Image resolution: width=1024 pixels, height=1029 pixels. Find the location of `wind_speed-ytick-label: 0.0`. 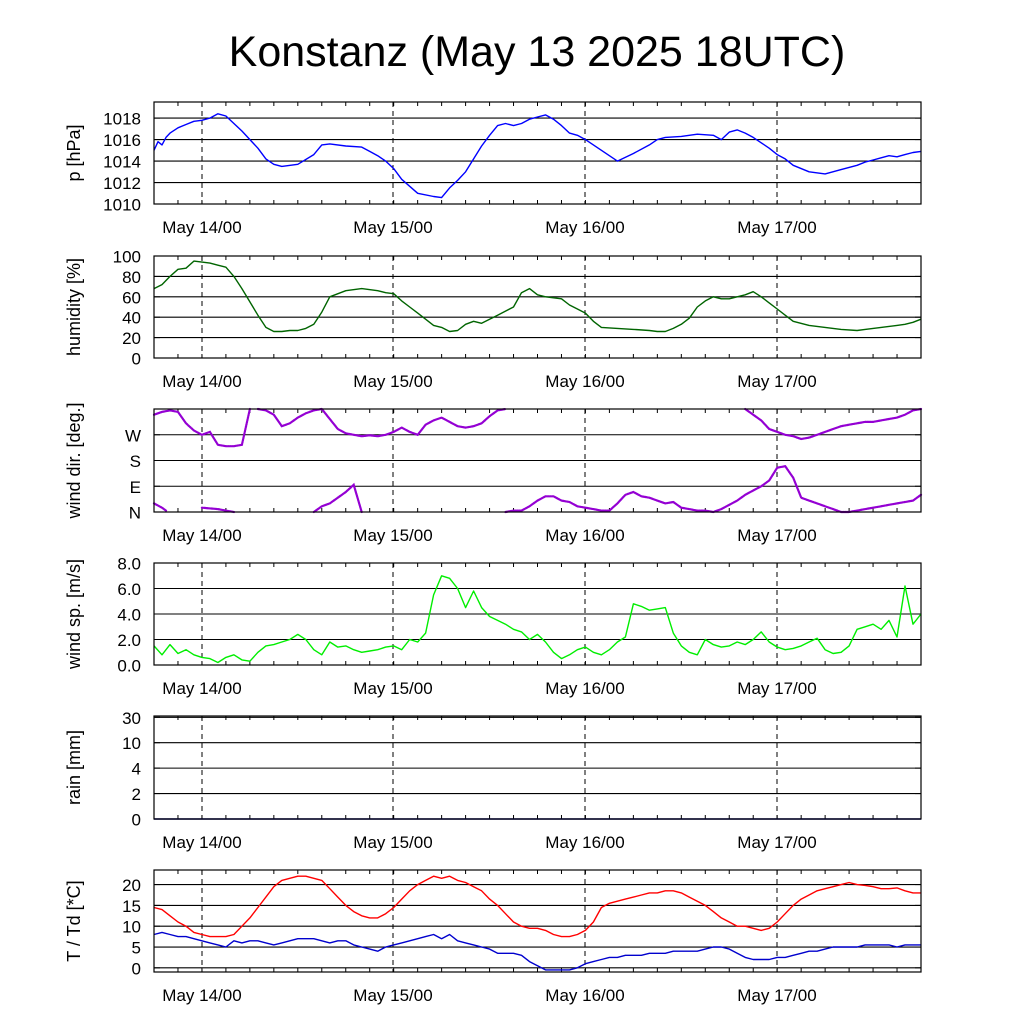

wind_speed-ytick-label: 0.0 is located at coordinates (129, 666).